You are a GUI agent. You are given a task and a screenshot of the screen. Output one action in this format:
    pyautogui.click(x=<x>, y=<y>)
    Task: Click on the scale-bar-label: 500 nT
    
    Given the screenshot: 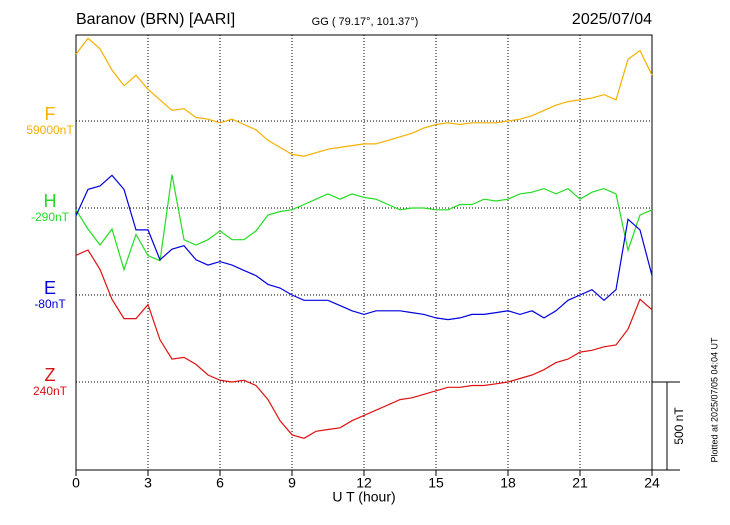 What is the action you would take?
    pyautogui.click(x=679, y=426)
    